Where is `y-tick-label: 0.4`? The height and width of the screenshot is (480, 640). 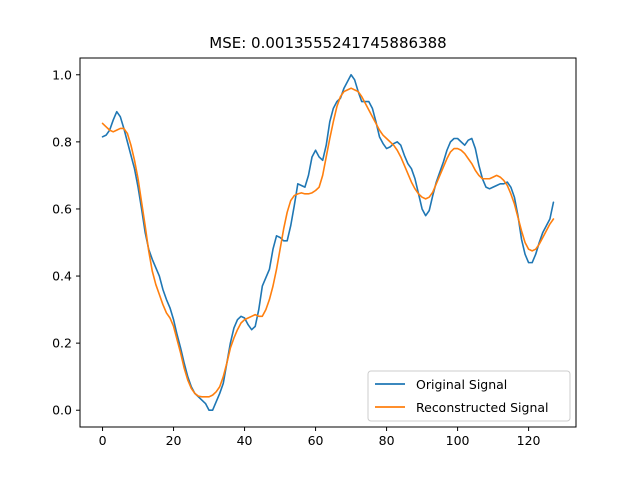 y-tick-label: 0.4 is located at coordinates (62, 276).